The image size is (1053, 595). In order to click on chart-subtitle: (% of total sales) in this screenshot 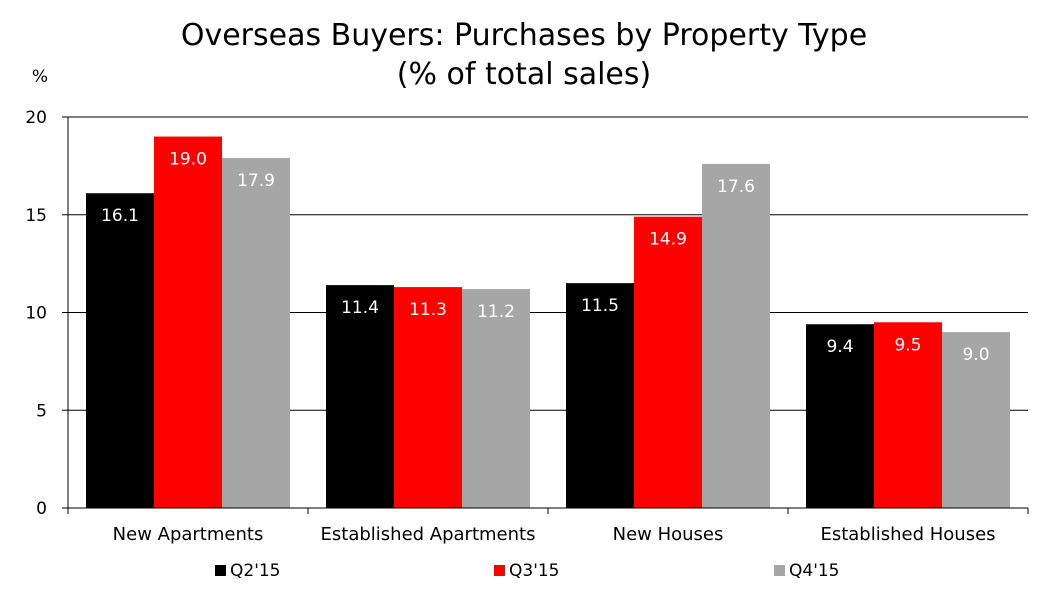, I will do `click(524, 74)`.